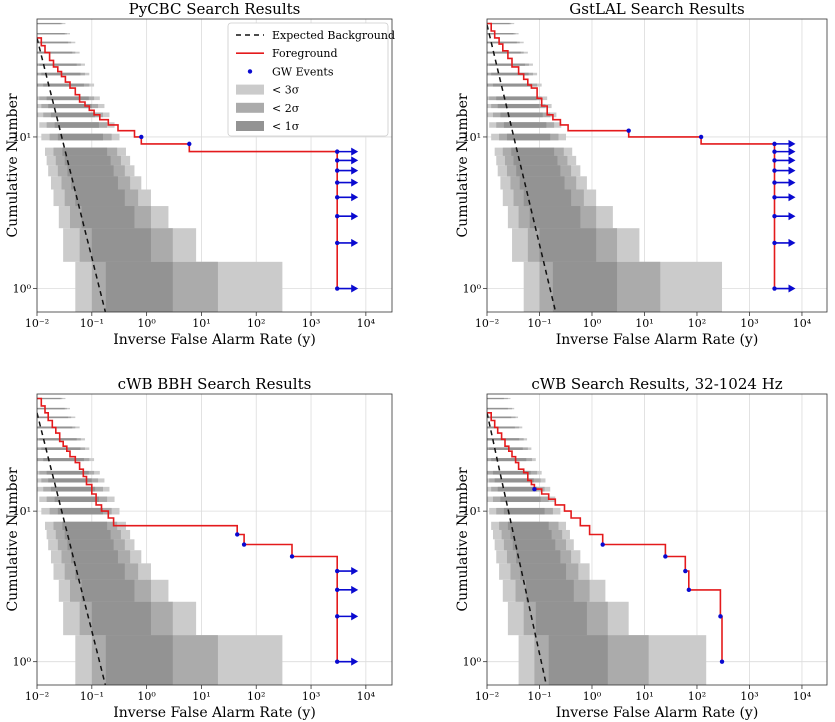  I want to click on chart-title: PyCBC Search Results, so click(215, 9).